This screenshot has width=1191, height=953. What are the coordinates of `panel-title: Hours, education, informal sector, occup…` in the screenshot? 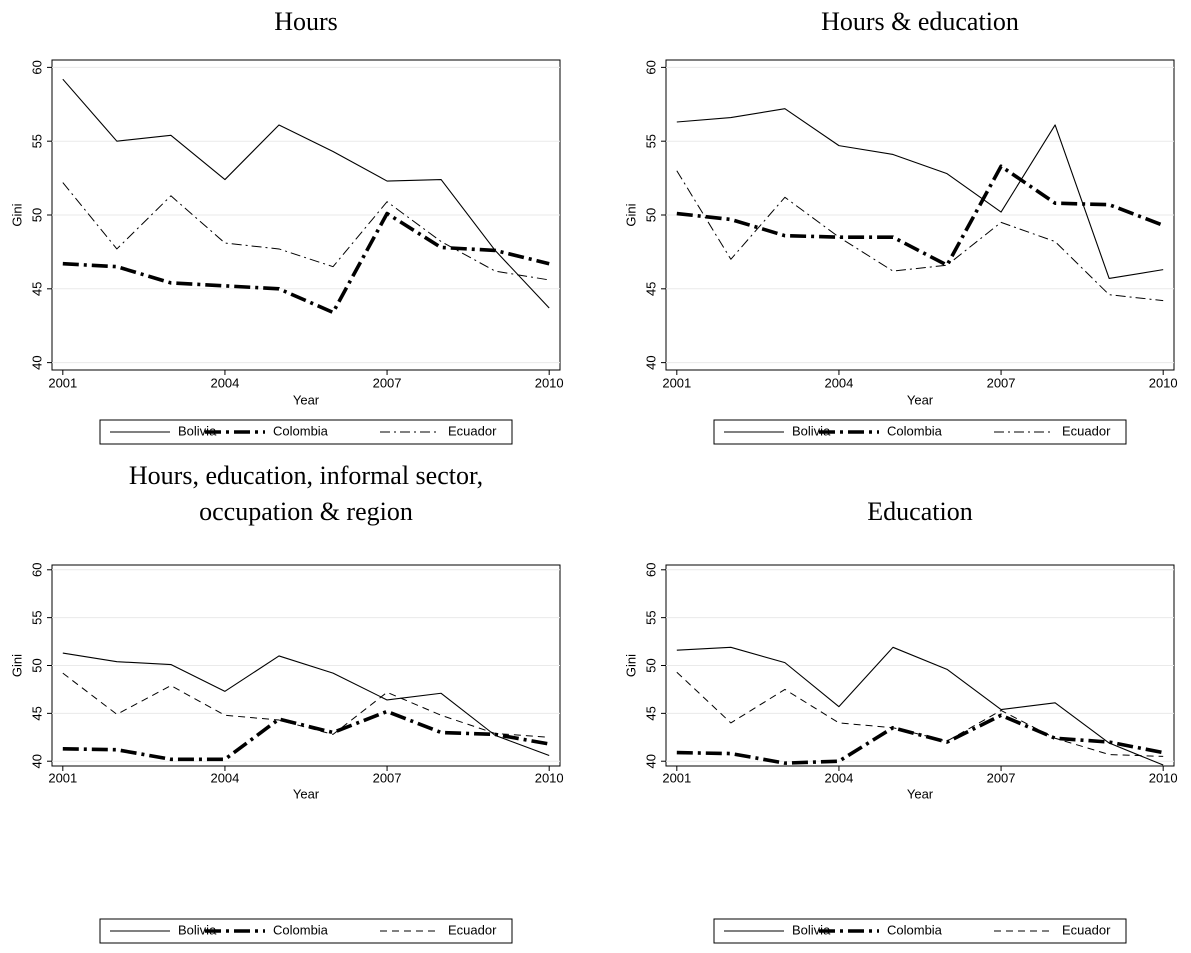 It's located at (306, 494).